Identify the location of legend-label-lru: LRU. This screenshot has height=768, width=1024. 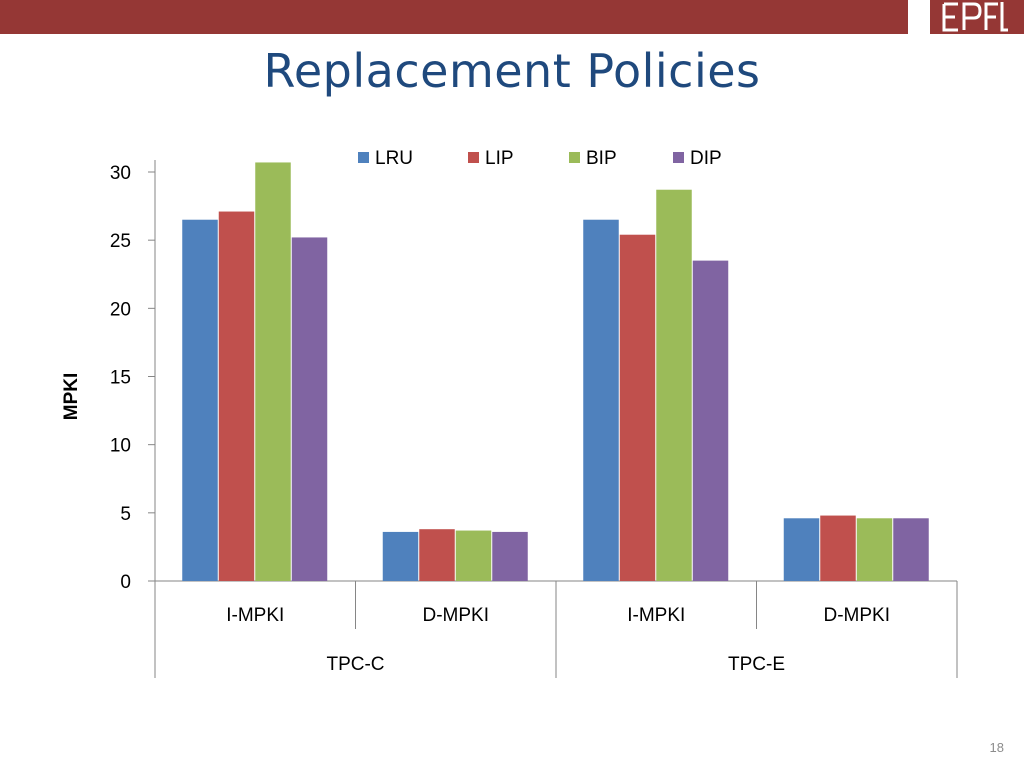
(394, 158).